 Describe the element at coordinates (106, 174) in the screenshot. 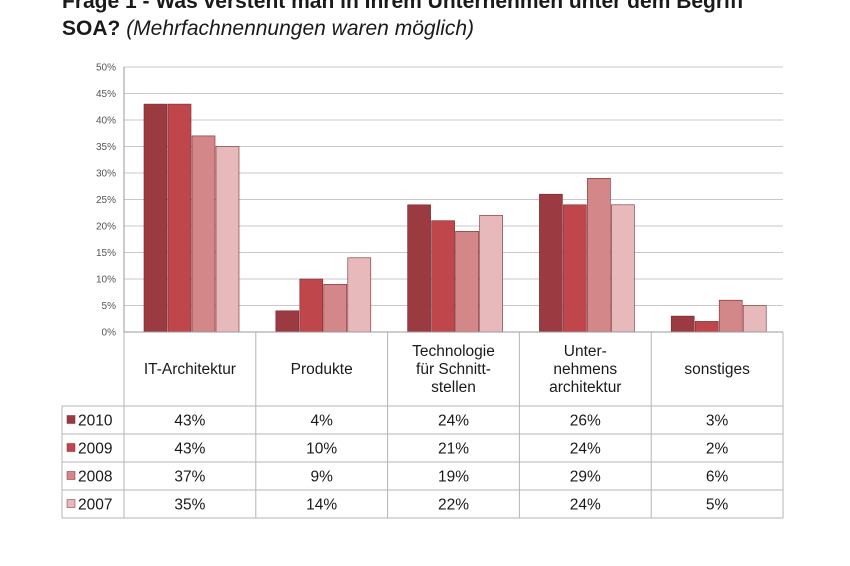

I see `y-tick-label: 30%` at that location.